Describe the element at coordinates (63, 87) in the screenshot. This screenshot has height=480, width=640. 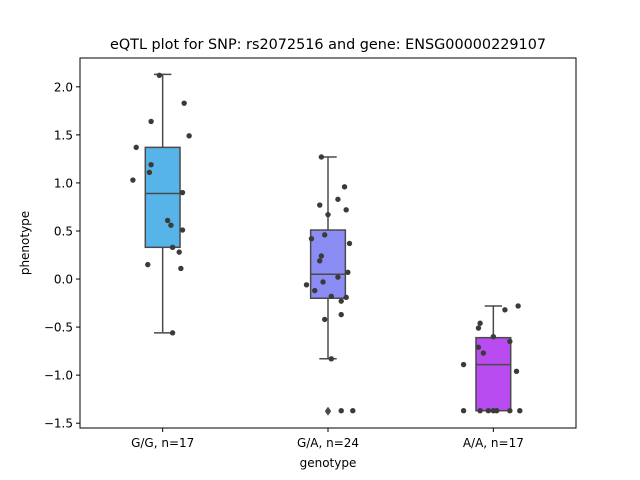
I see `y-tick-label: 2.0` at that location.